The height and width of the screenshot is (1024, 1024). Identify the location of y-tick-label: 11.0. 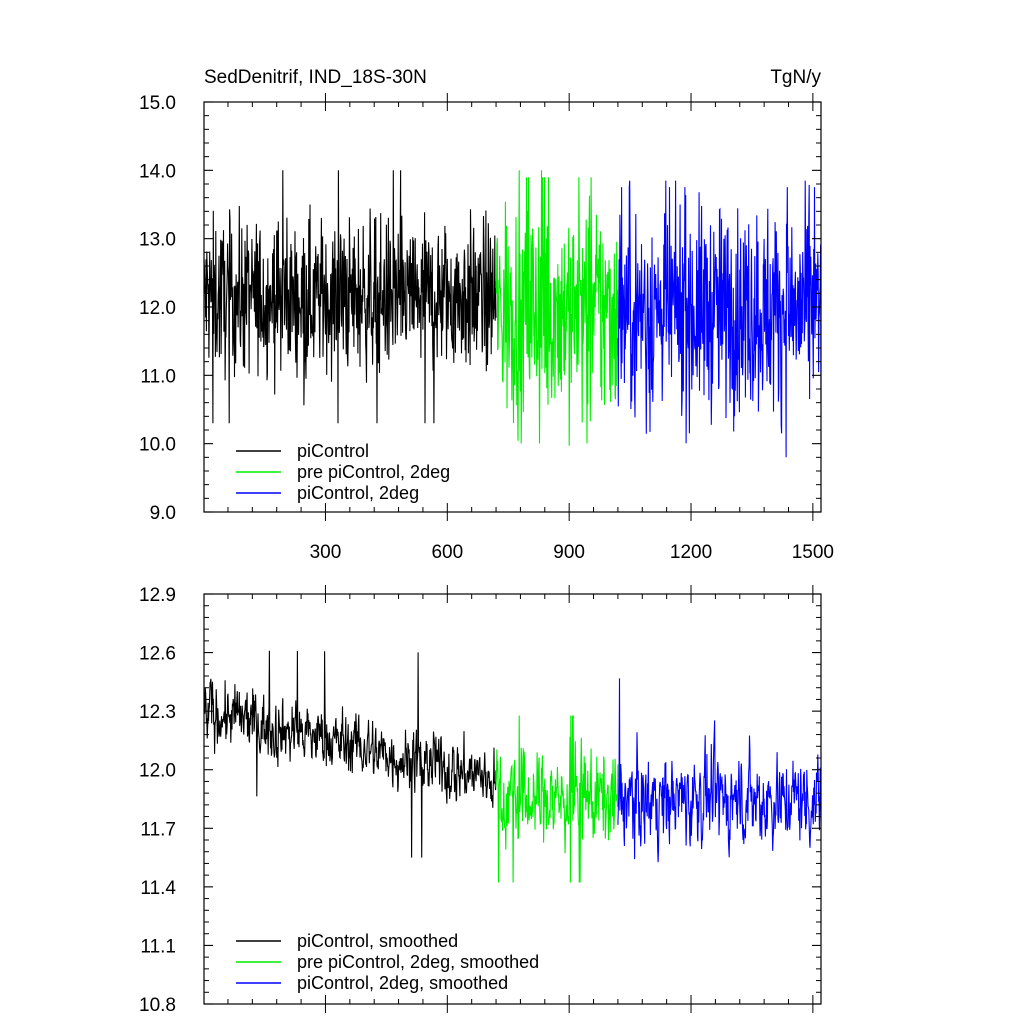
(158, 376).